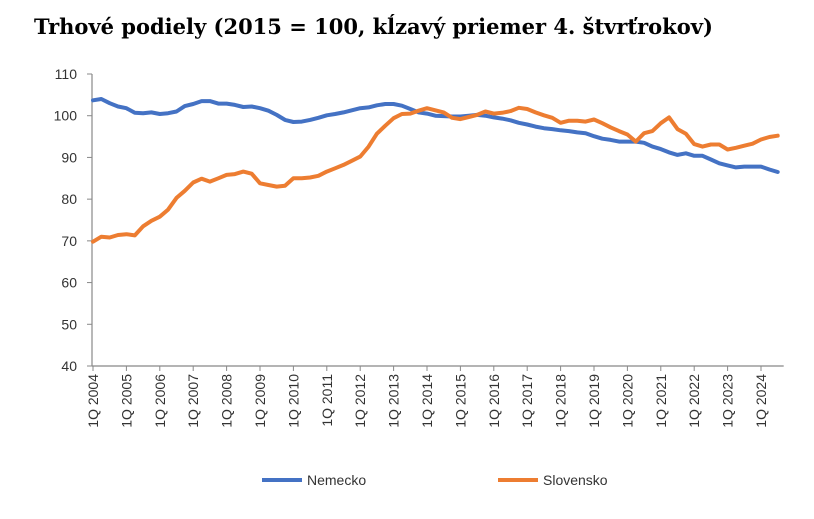  Describe the element at coordinates (327, 400) in the screenshot. I see `x-tick-label: 1Q 2011` at that location.